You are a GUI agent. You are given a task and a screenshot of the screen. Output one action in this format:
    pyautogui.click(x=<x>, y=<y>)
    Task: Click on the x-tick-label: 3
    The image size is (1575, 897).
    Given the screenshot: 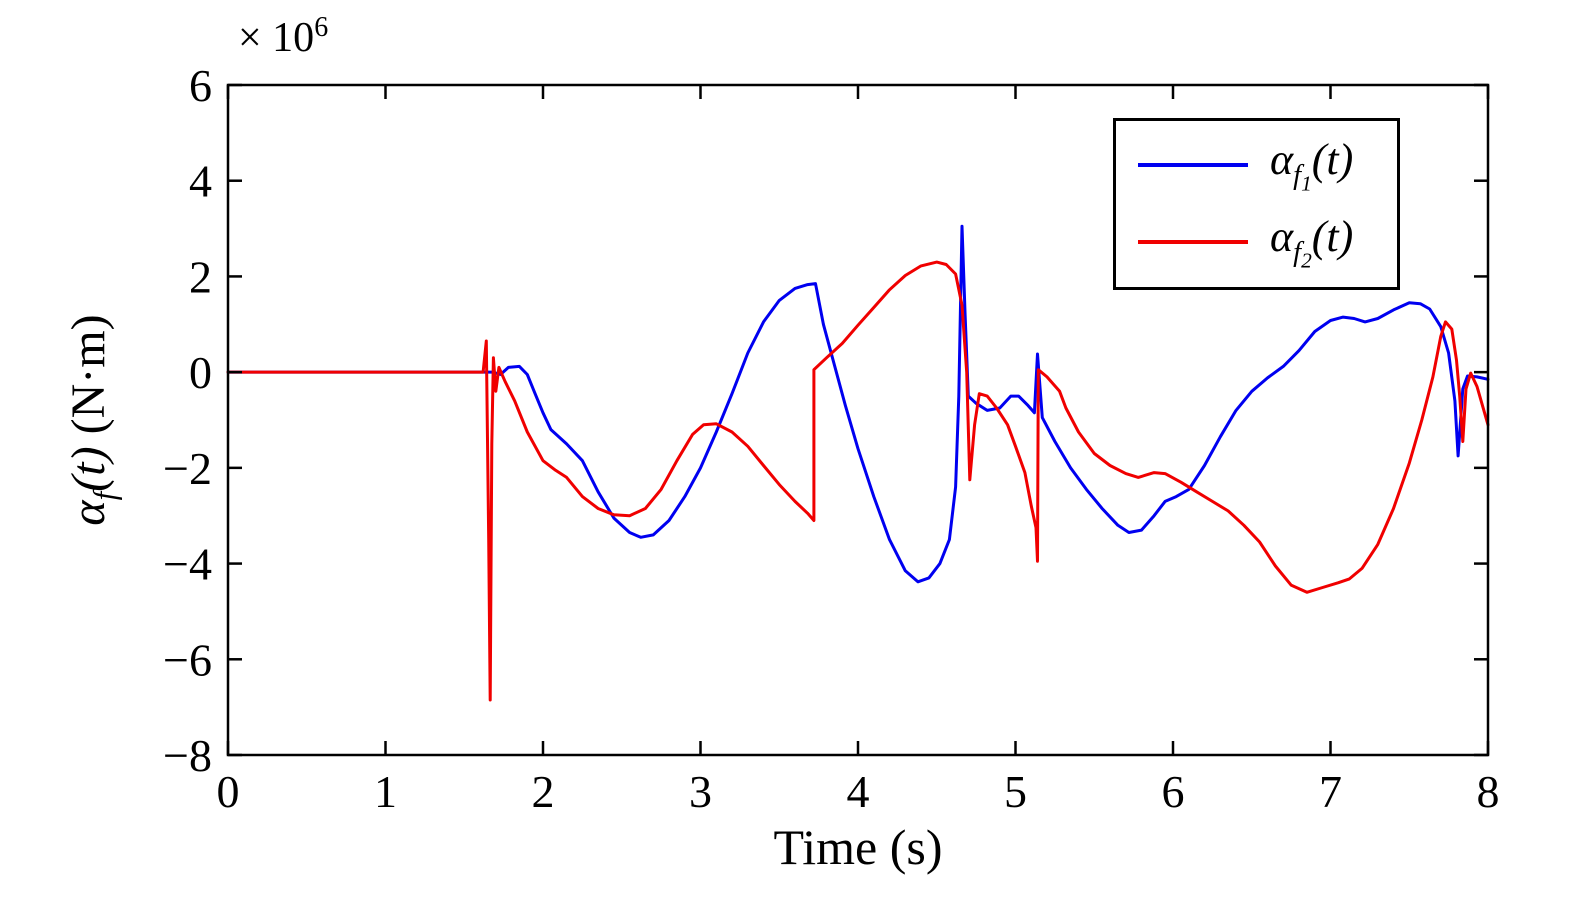 What is the action you would take?
    pyautogui.click(x=700, y=791)
    